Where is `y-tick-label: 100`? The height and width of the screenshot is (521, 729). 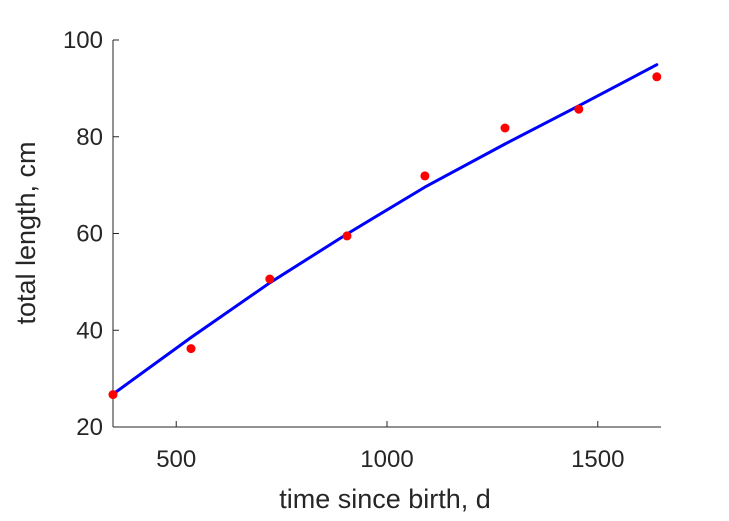
y-tick-label: 100 is located at coordinates (83, 40).